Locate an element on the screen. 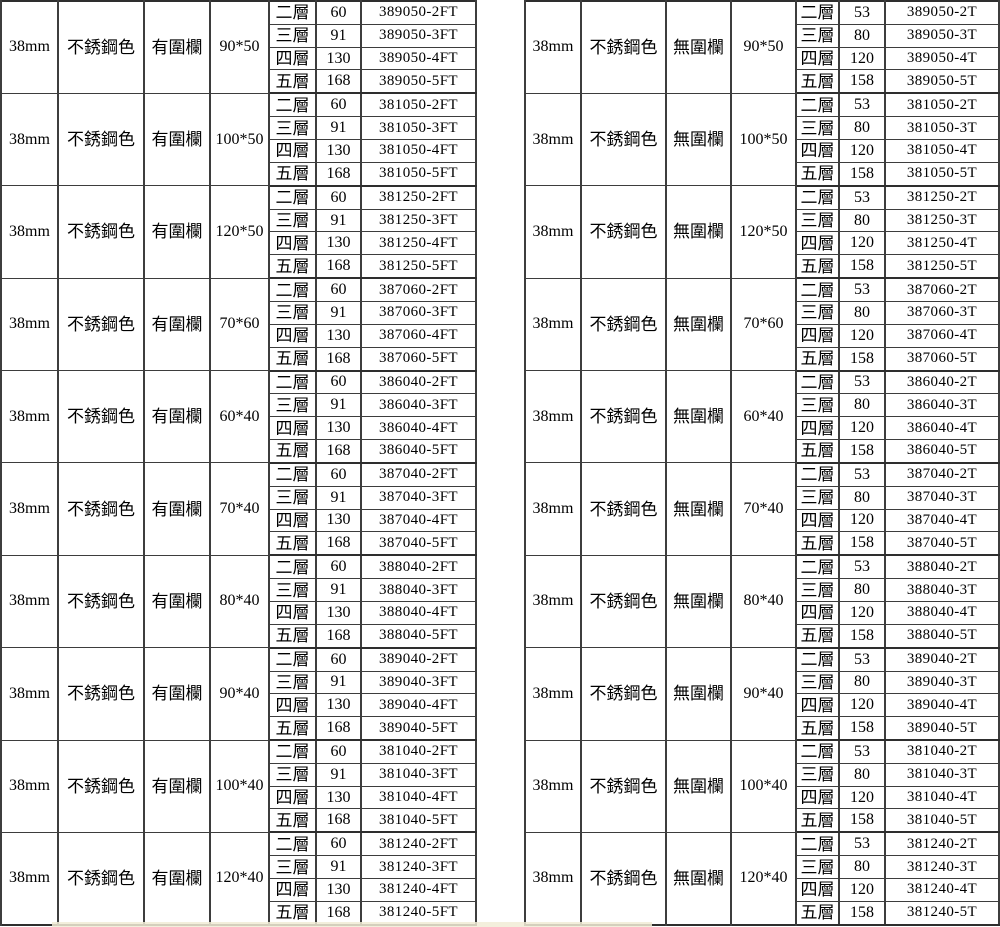 The width and height of the screenshot is (1000, 927). table-row: 五層 168 387060-5FT is located at coordinates (239, 359).